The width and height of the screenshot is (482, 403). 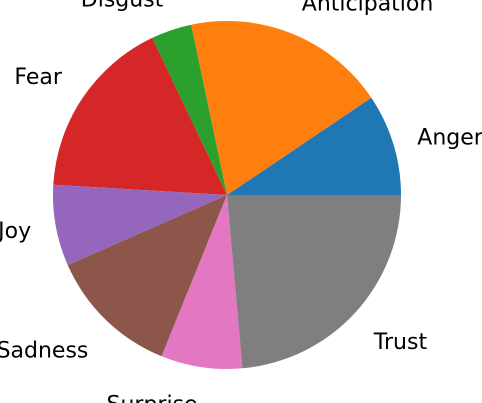 I want to click on pie-slice-sadness, so click(x=147, y=276).